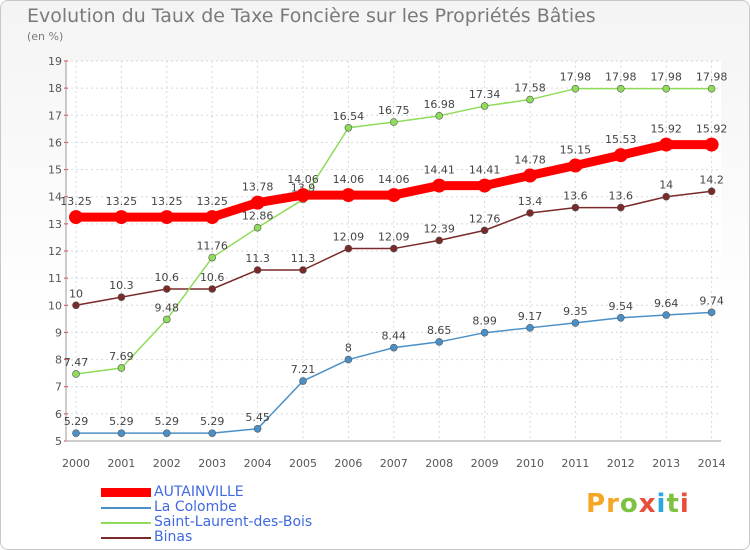 The width and height of the screenshot is (750, 550). Describe the element at coordinates (55, 170) in the screenshot. I see `y-tick-label: 15` at that location.